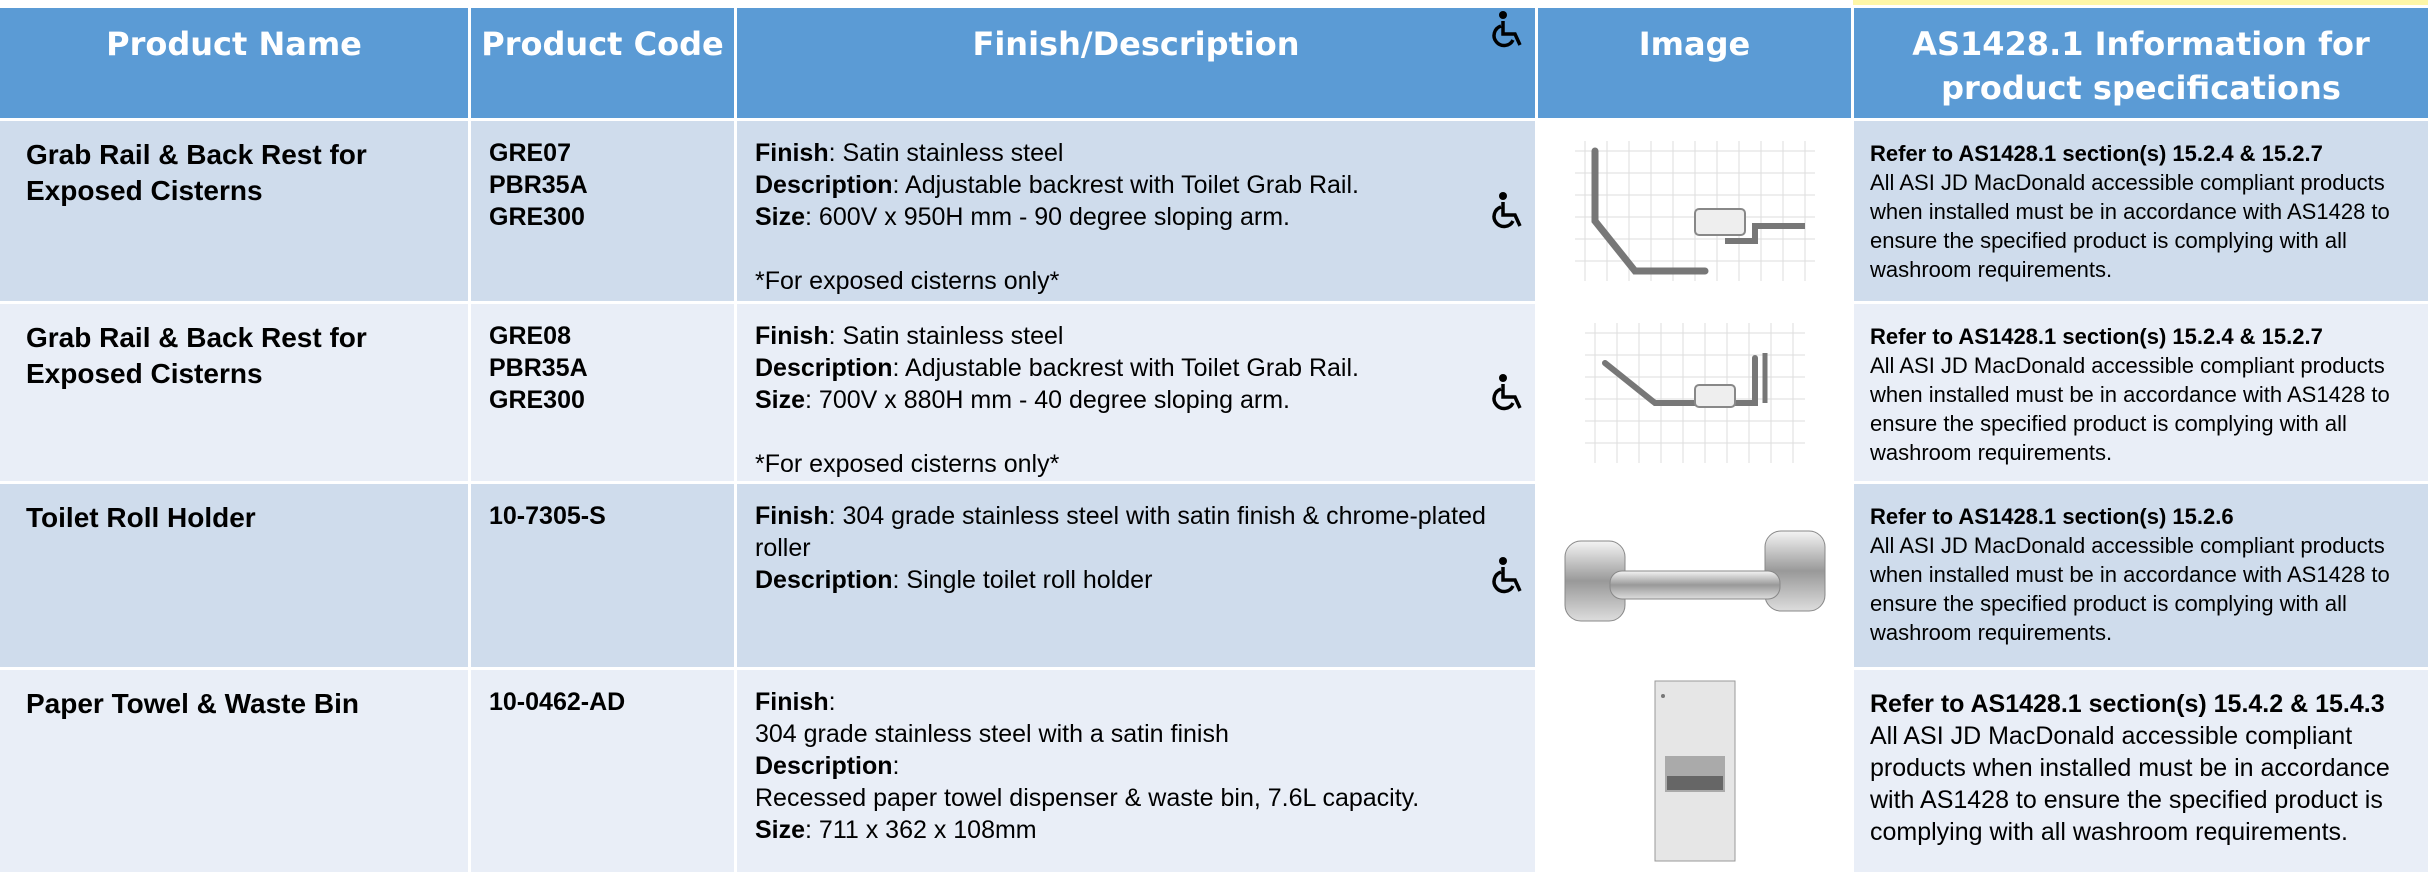 The width and height of the screenshot is (2428, 872). I want to click on product-codes: GRE08 PBR35A GRE300, so click(602, 392).